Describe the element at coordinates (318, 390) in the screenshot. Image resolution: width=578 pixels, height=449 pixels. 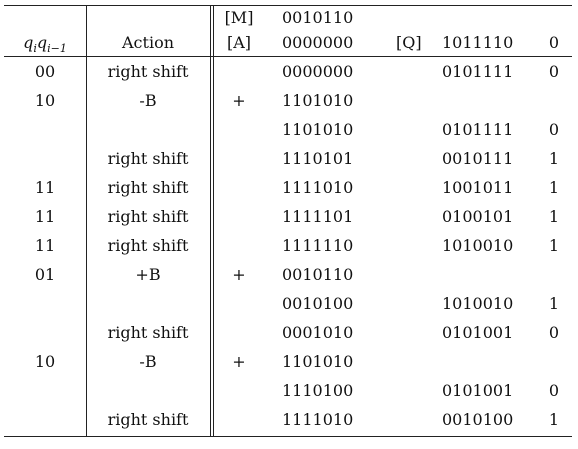
I see `a-register-value: 1110100` at that location.